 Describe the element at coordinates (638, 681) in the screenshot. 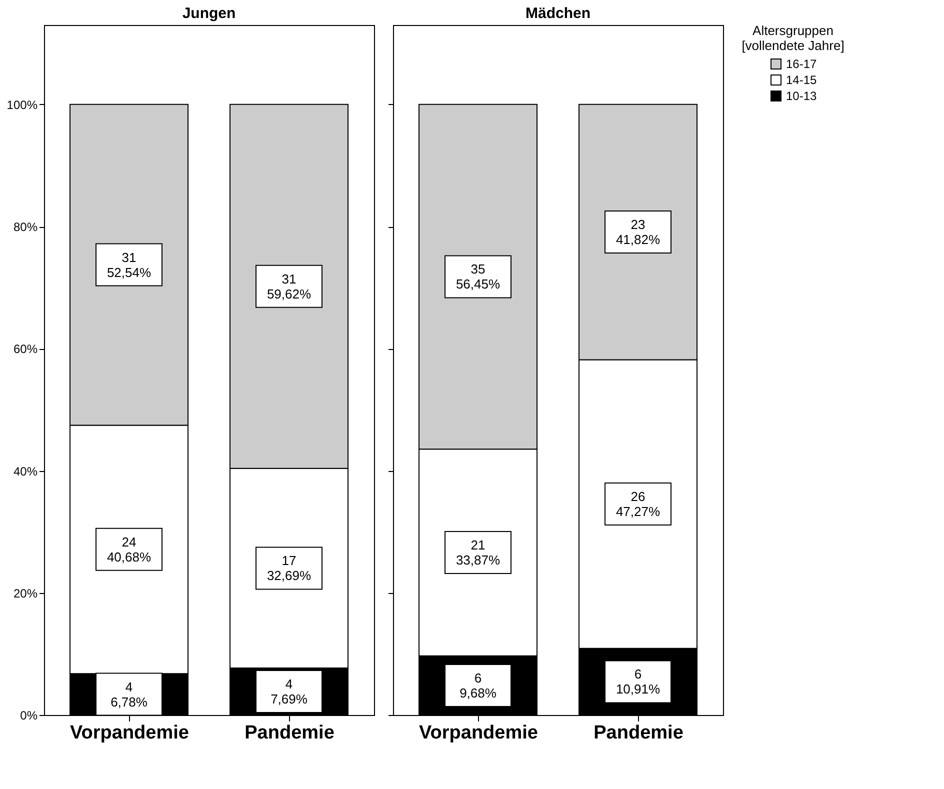

I see `data-label: 6 10,91%` at that location.